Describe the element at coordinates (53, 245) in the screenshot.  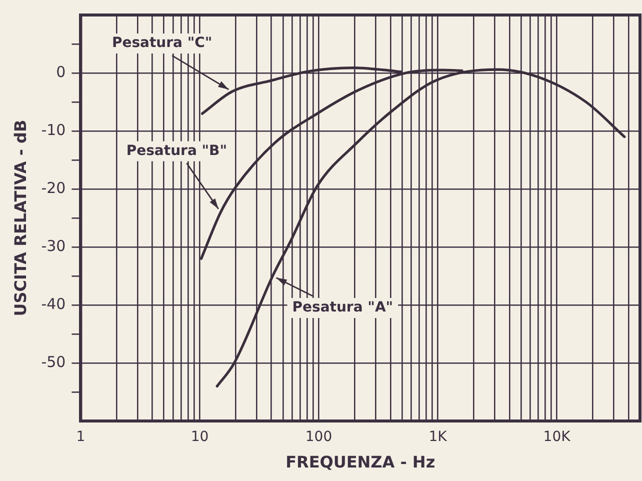
I see `y-tick-label: -30` at that location.